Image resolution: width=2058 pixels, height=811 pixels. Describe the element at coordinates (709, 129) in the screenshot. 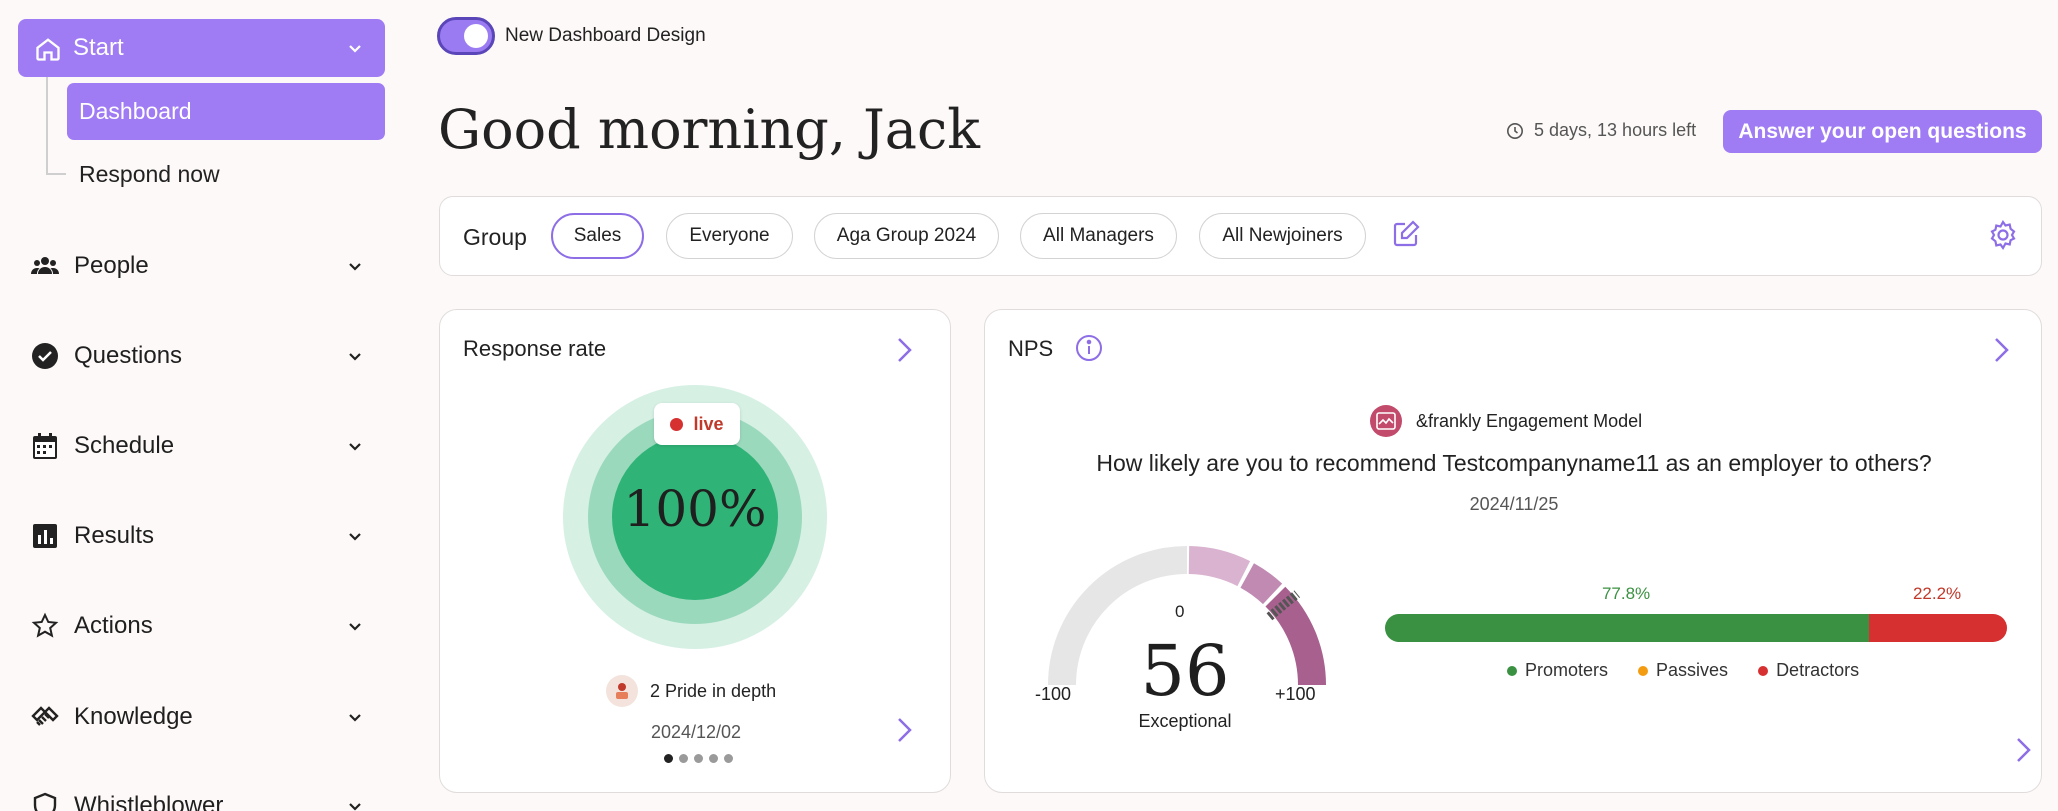

I see `page-title: Good morning, Jack` at that location.